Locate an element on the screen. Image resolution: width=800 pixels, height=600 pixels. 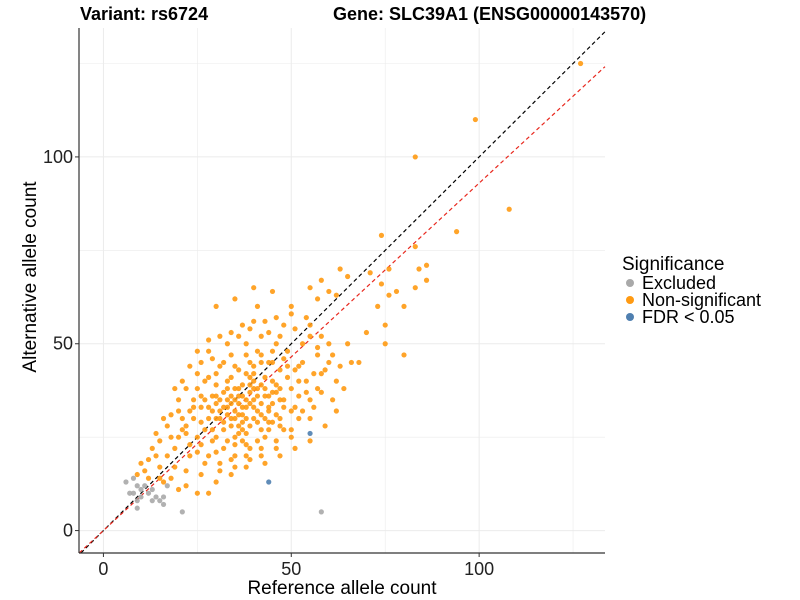
y-tick-label: 0 is located at coordinates (68, 531).